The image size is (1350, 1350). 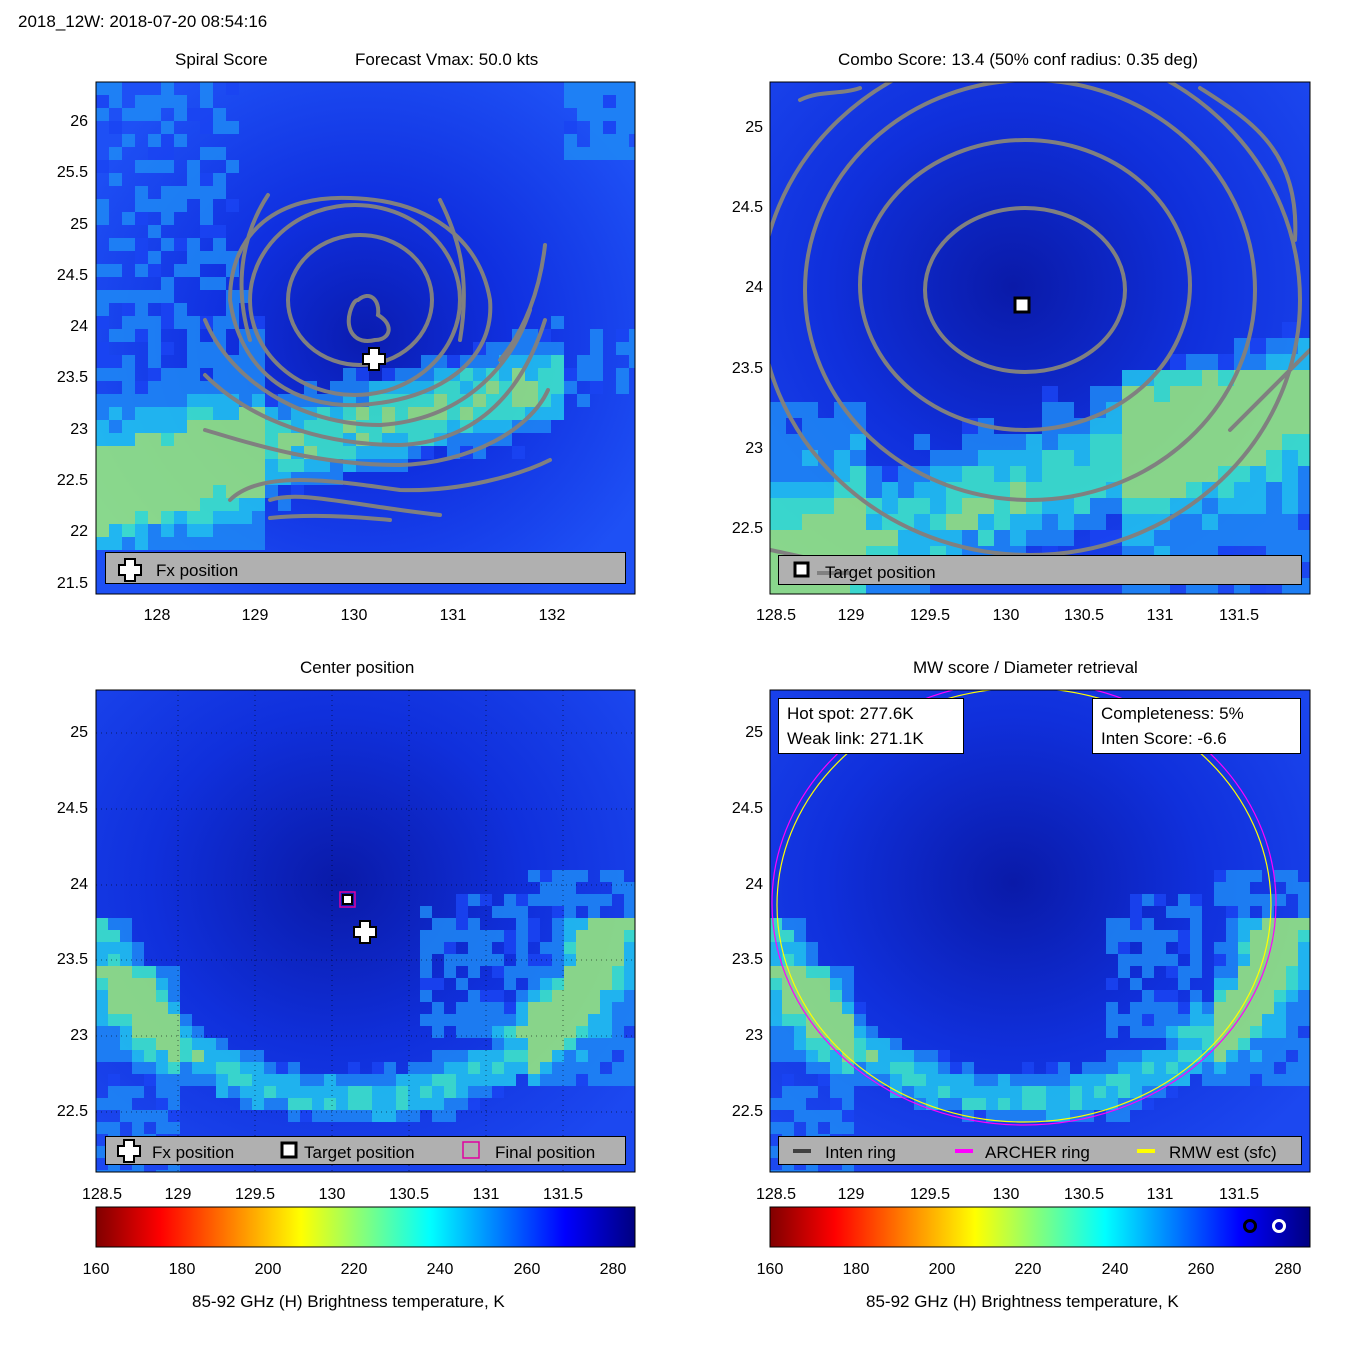 What do you see at coordinates (1160, 1194) in the screenshot?
I see `xtick: 131` at bounding box center [1160, 1194].